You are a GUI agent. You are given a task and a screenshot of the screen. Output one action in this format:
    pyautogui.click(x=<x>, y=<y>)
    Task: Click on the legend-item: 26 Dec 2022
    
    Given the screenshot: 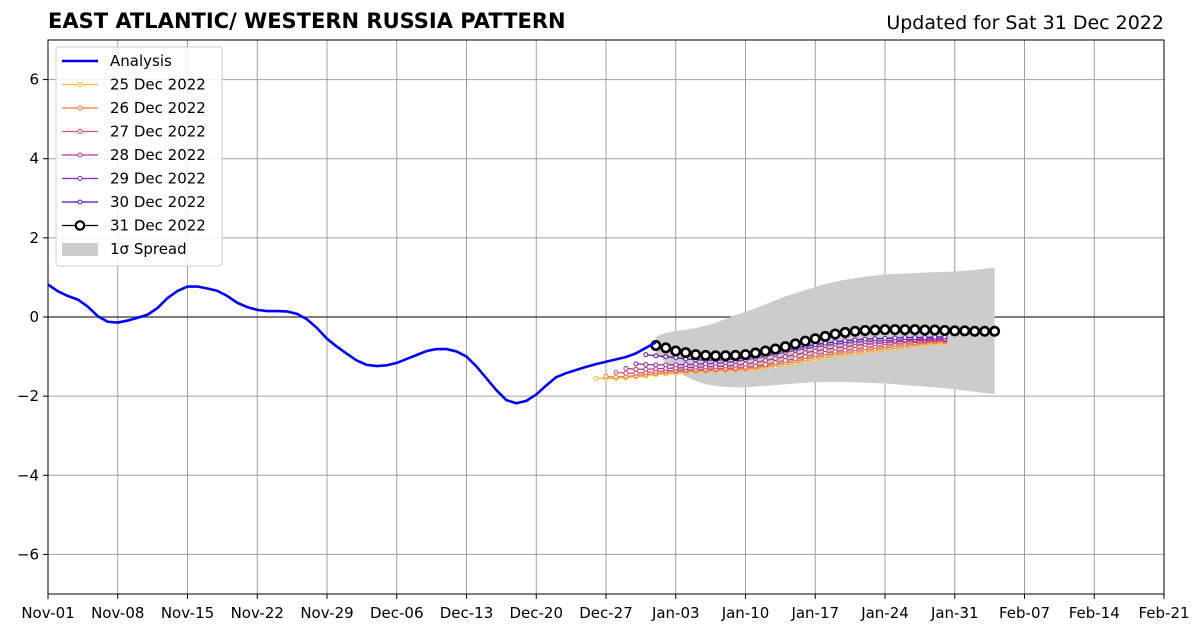 What is the action you would take?
    pyautogui.click(x=134, y=108)
    